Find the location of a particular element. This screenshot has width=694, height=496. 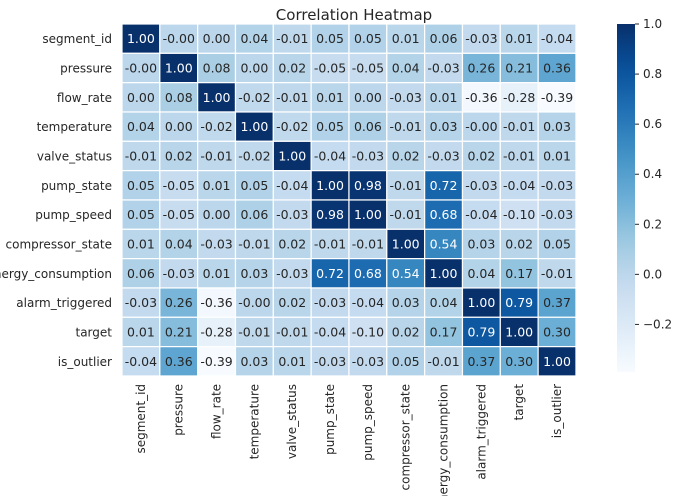

heatmap-cell-valve_status-pump_state is located at coordinates (330, 156).